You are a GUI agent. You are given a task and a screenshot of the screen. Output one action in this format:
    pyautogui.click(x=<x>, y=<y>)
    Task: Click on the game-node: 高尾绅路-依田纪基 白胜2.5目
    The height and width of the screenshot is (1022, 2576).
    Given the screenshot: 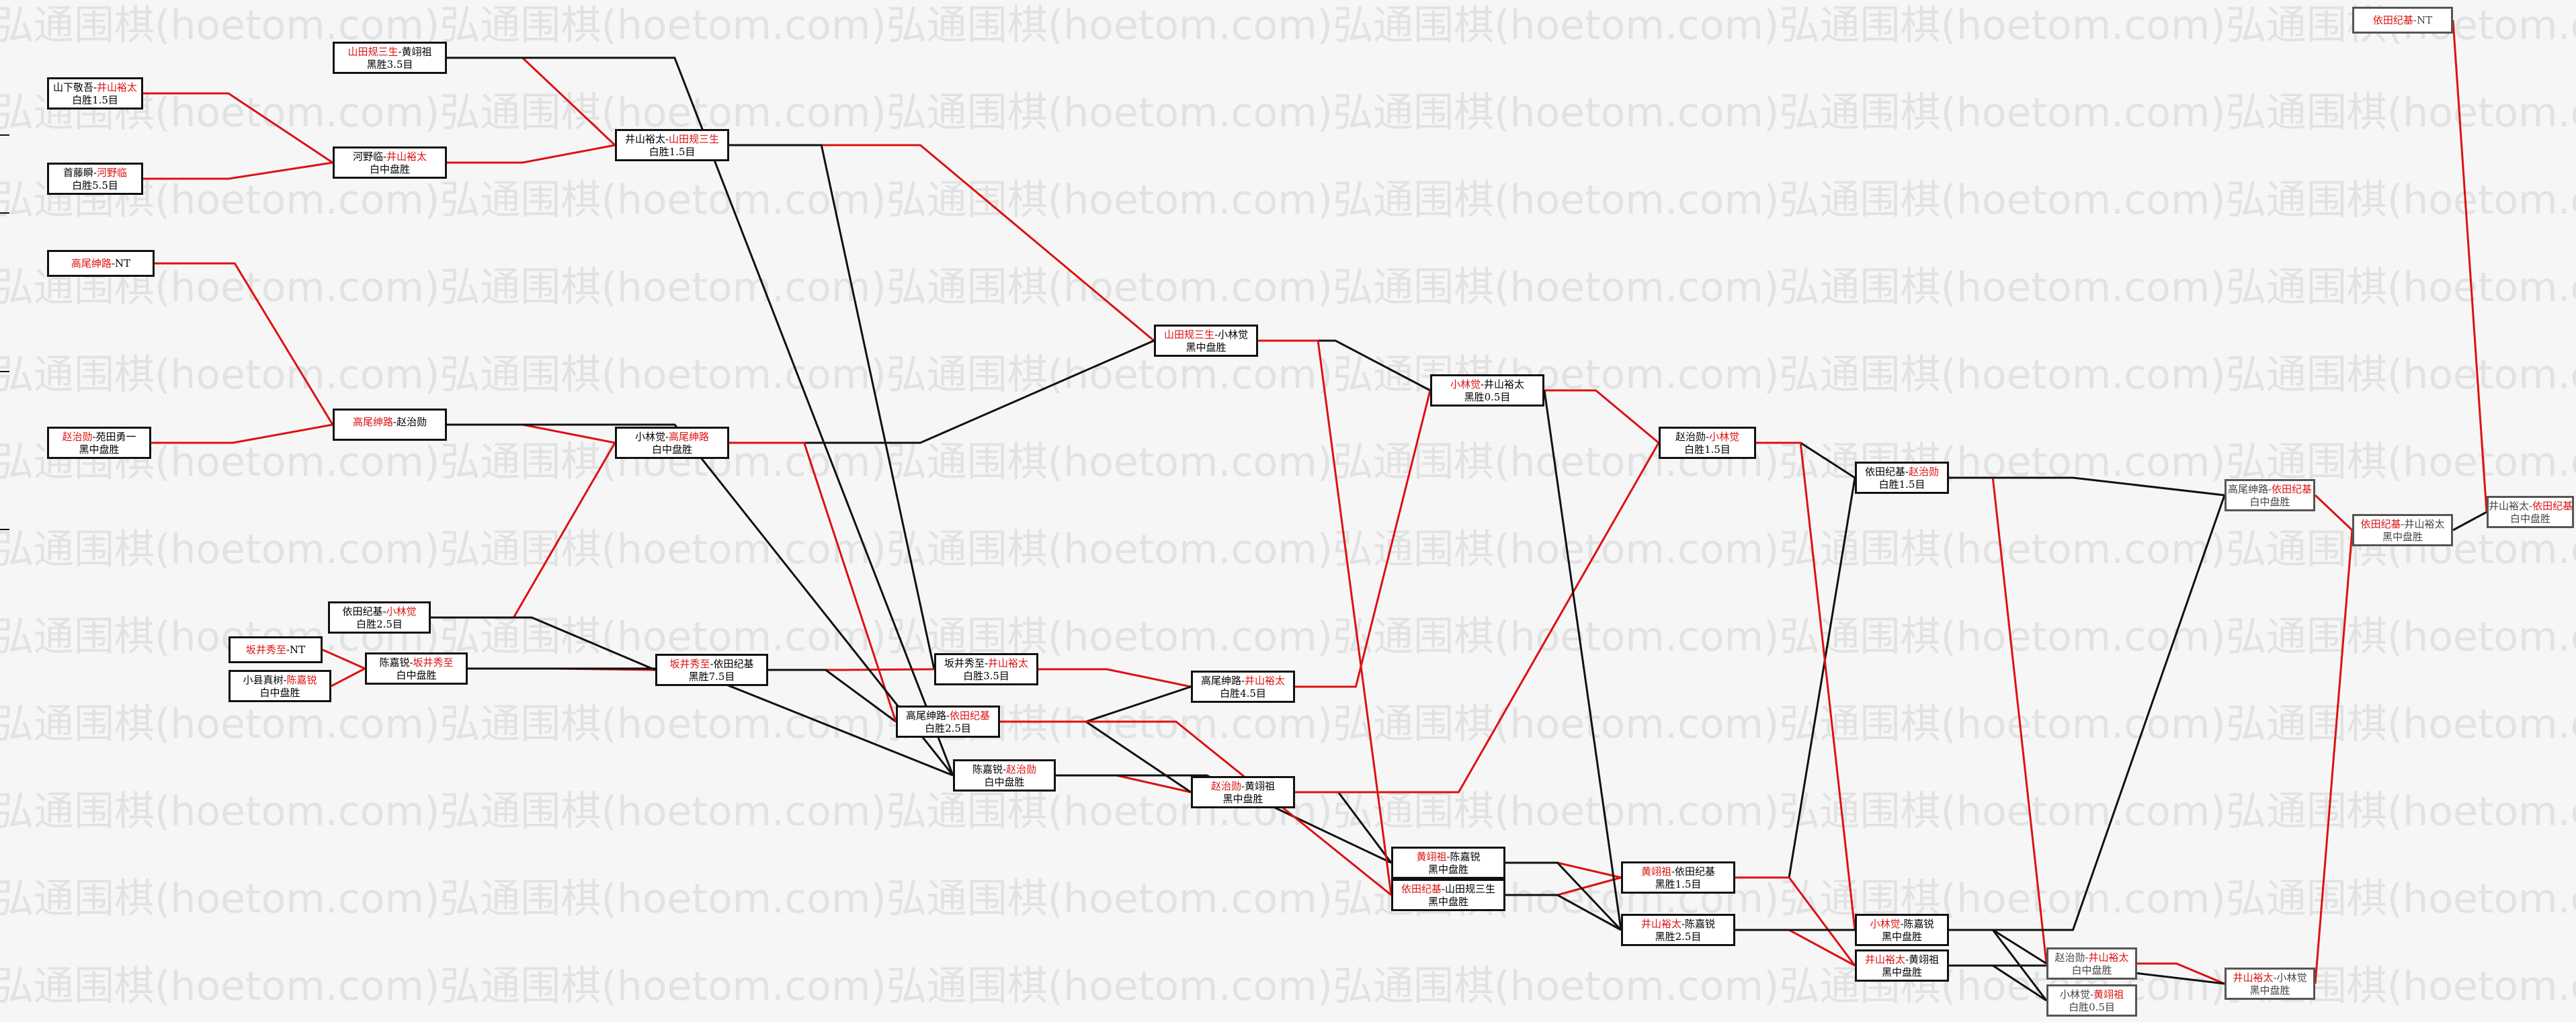 What is the action you would take?
    pyautogui.click(x=948, y=722)
    